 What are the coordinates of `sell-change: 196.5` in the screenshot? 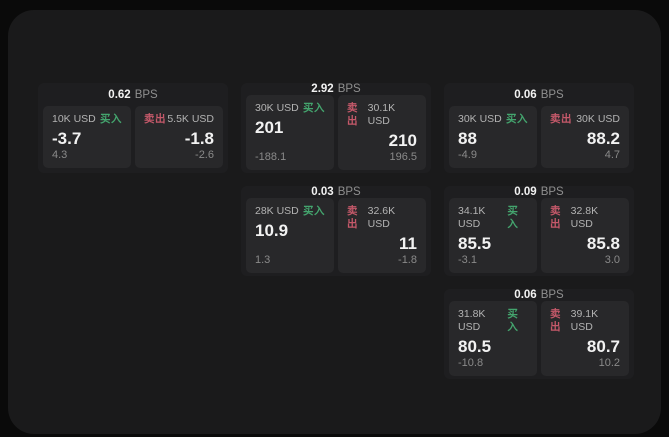 It's located at (403, 157).